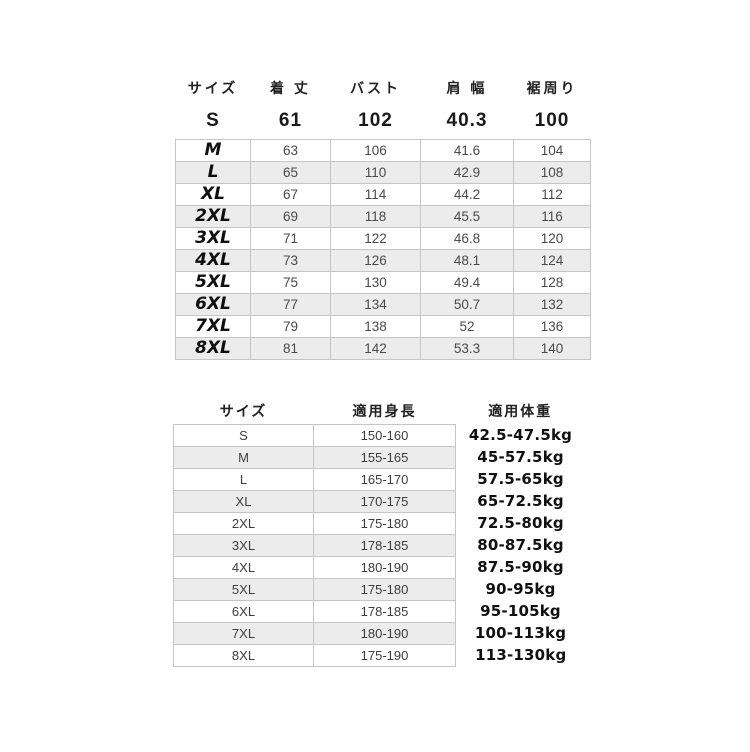 The image size is (750, 752). Describe the element at coordinates (521, 655) in the screenshot. I see `weight-range-cell: 113-130kg` at that location.